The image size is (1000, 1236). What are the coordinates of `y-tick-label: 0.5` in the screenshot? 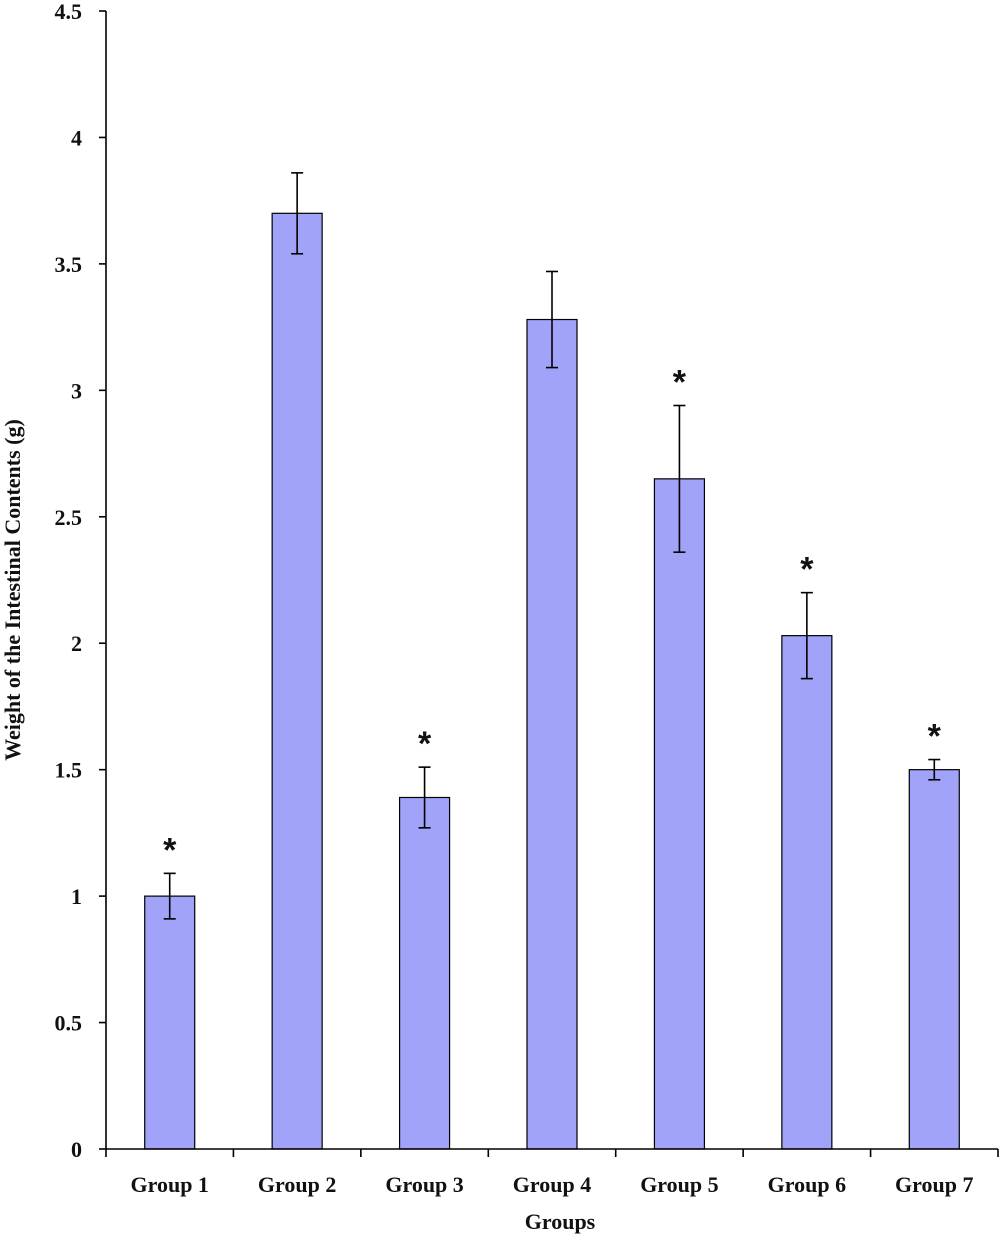 It's located at (69, 1023).